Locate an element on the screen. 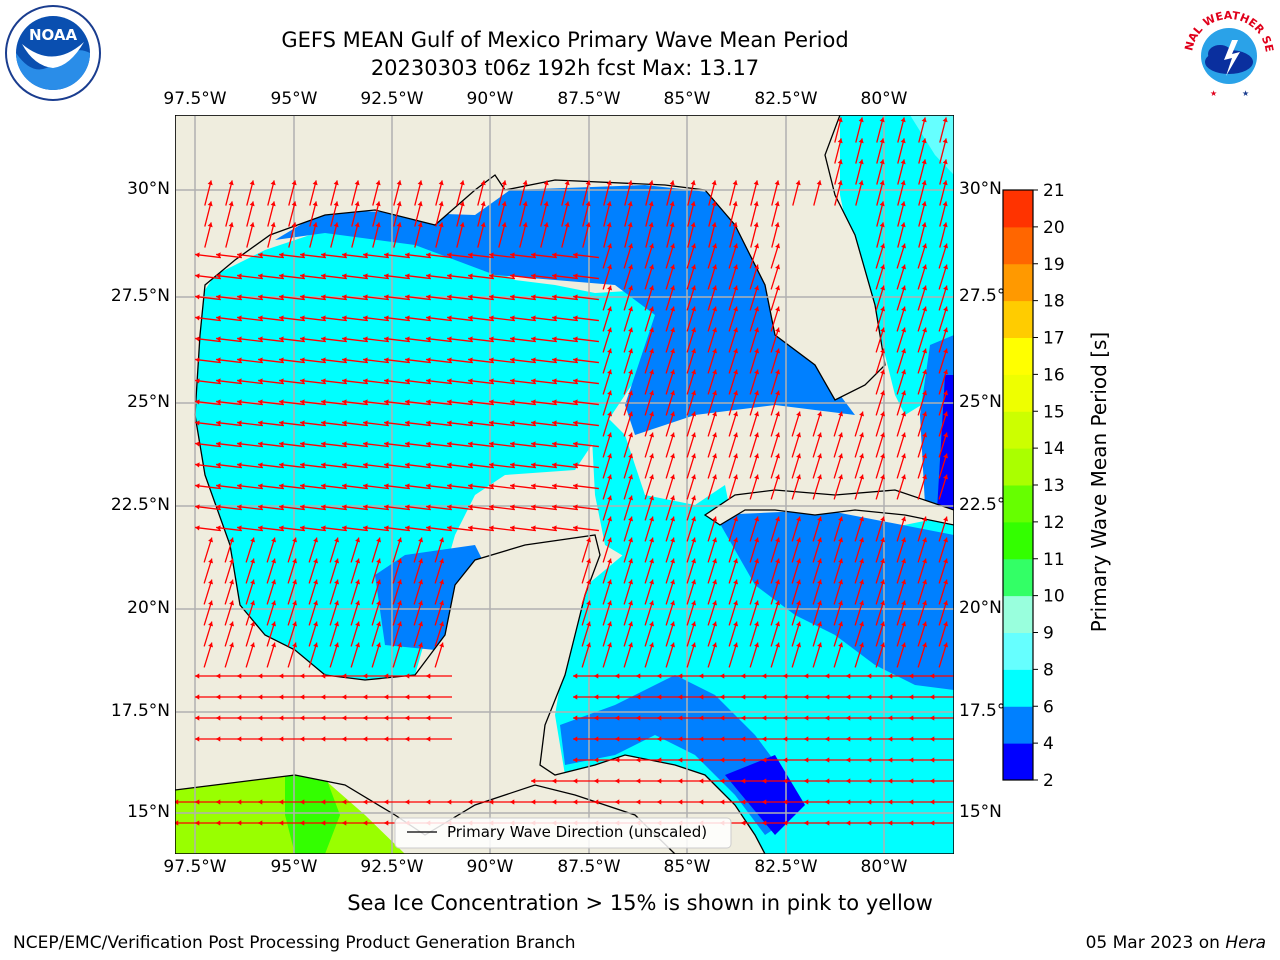  axis-tick-label: 25°N is located at coordinates (148, 402).